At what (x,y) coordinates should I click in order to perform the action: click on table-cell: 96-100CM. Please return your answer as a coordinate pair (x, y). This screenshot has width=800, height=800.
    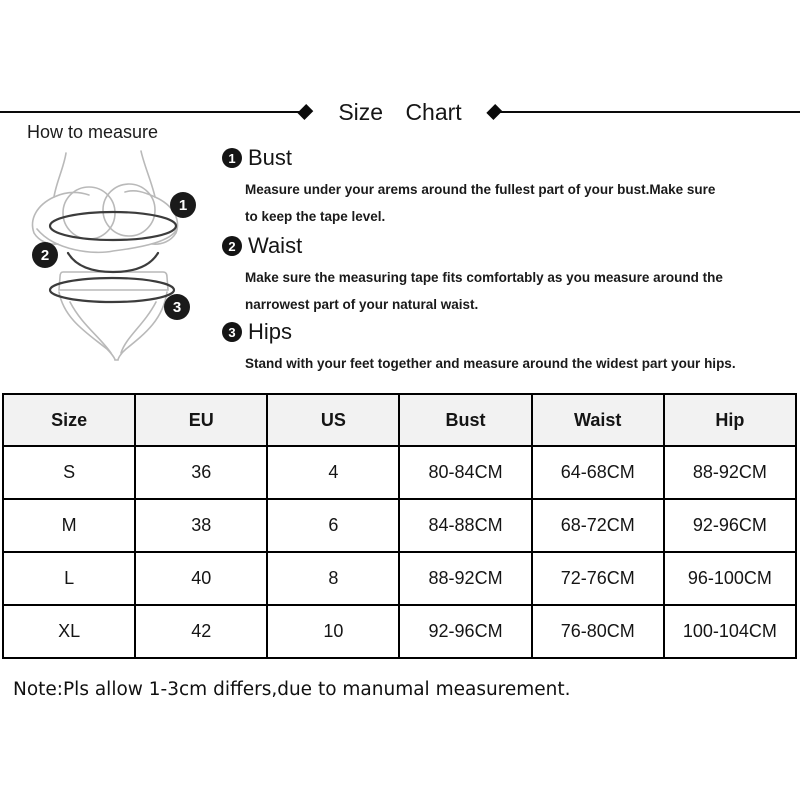
    Looking at the image, I should click on (730, 578).